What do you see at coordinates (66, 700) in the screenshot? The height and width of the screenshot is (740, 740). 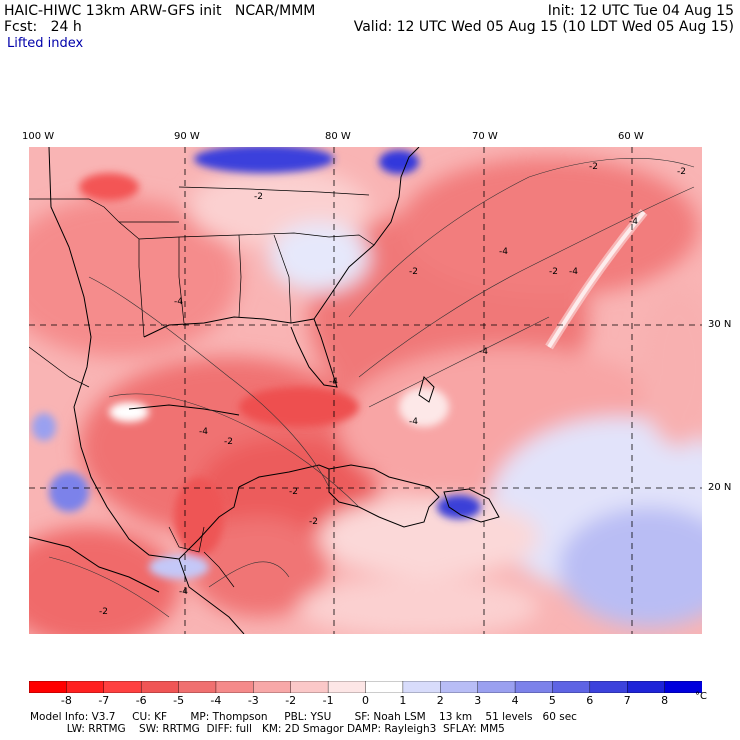 I see `colorbar-tick-label: -8` at bounding box center [66, 700].